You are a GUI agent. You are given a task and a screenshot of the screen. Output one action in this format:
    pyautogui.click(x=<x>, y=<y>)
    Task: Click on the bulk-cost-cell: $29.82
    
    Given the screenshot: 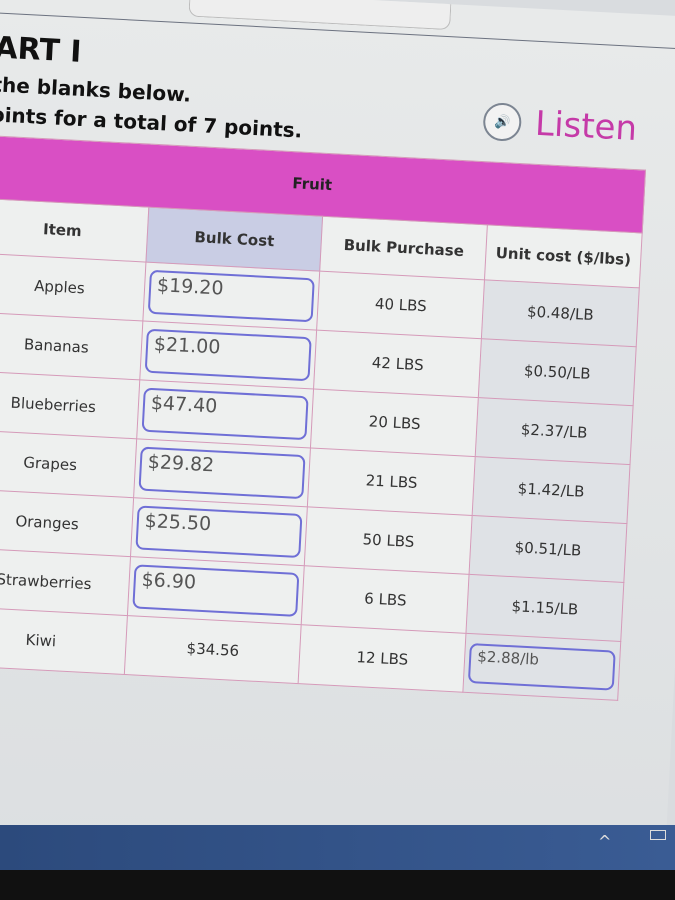 What is the action you would take?
    pyautogui.click(x=222, y=472)
    